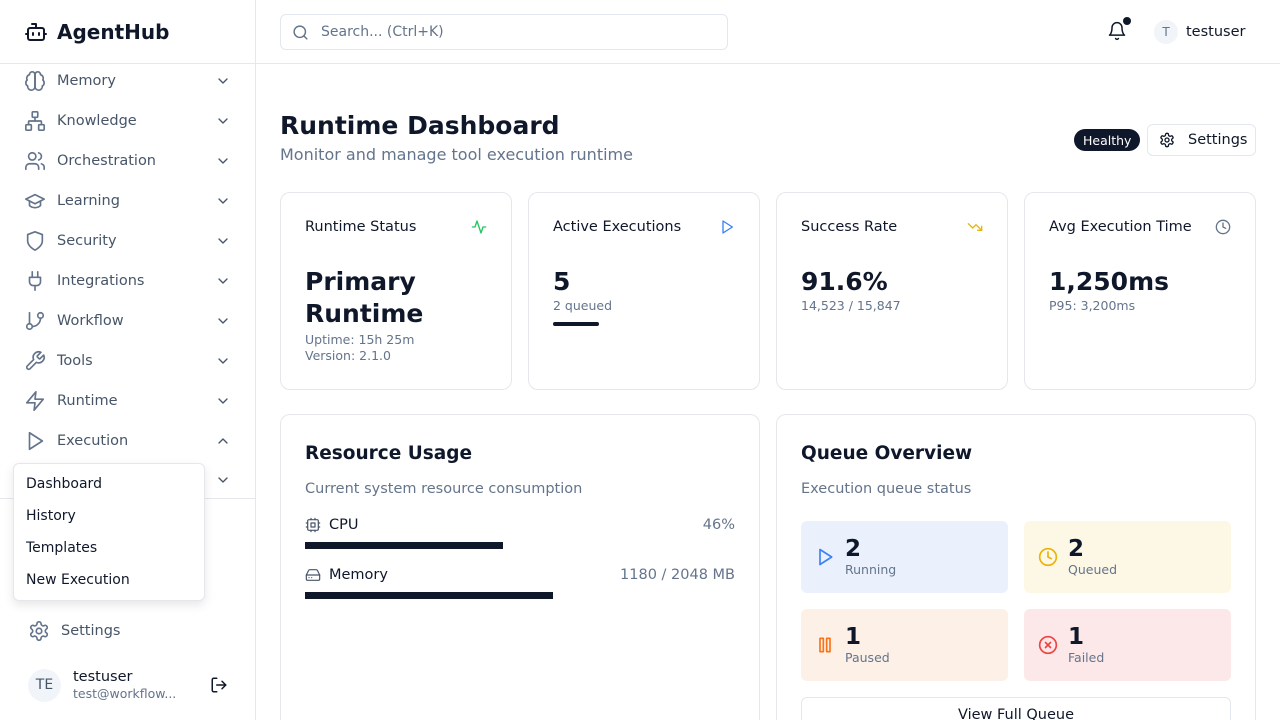  I want to click on sidebar-item-runtime: Runtime, so click(127, 401).